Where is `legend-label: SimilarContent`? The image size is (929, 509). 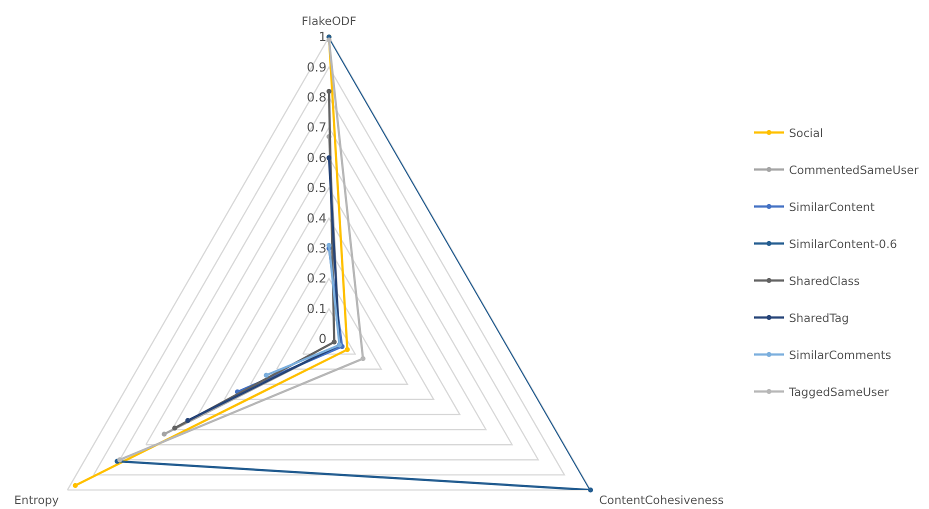
legend-label: SimilarContent is located at coordinates (832, 207).